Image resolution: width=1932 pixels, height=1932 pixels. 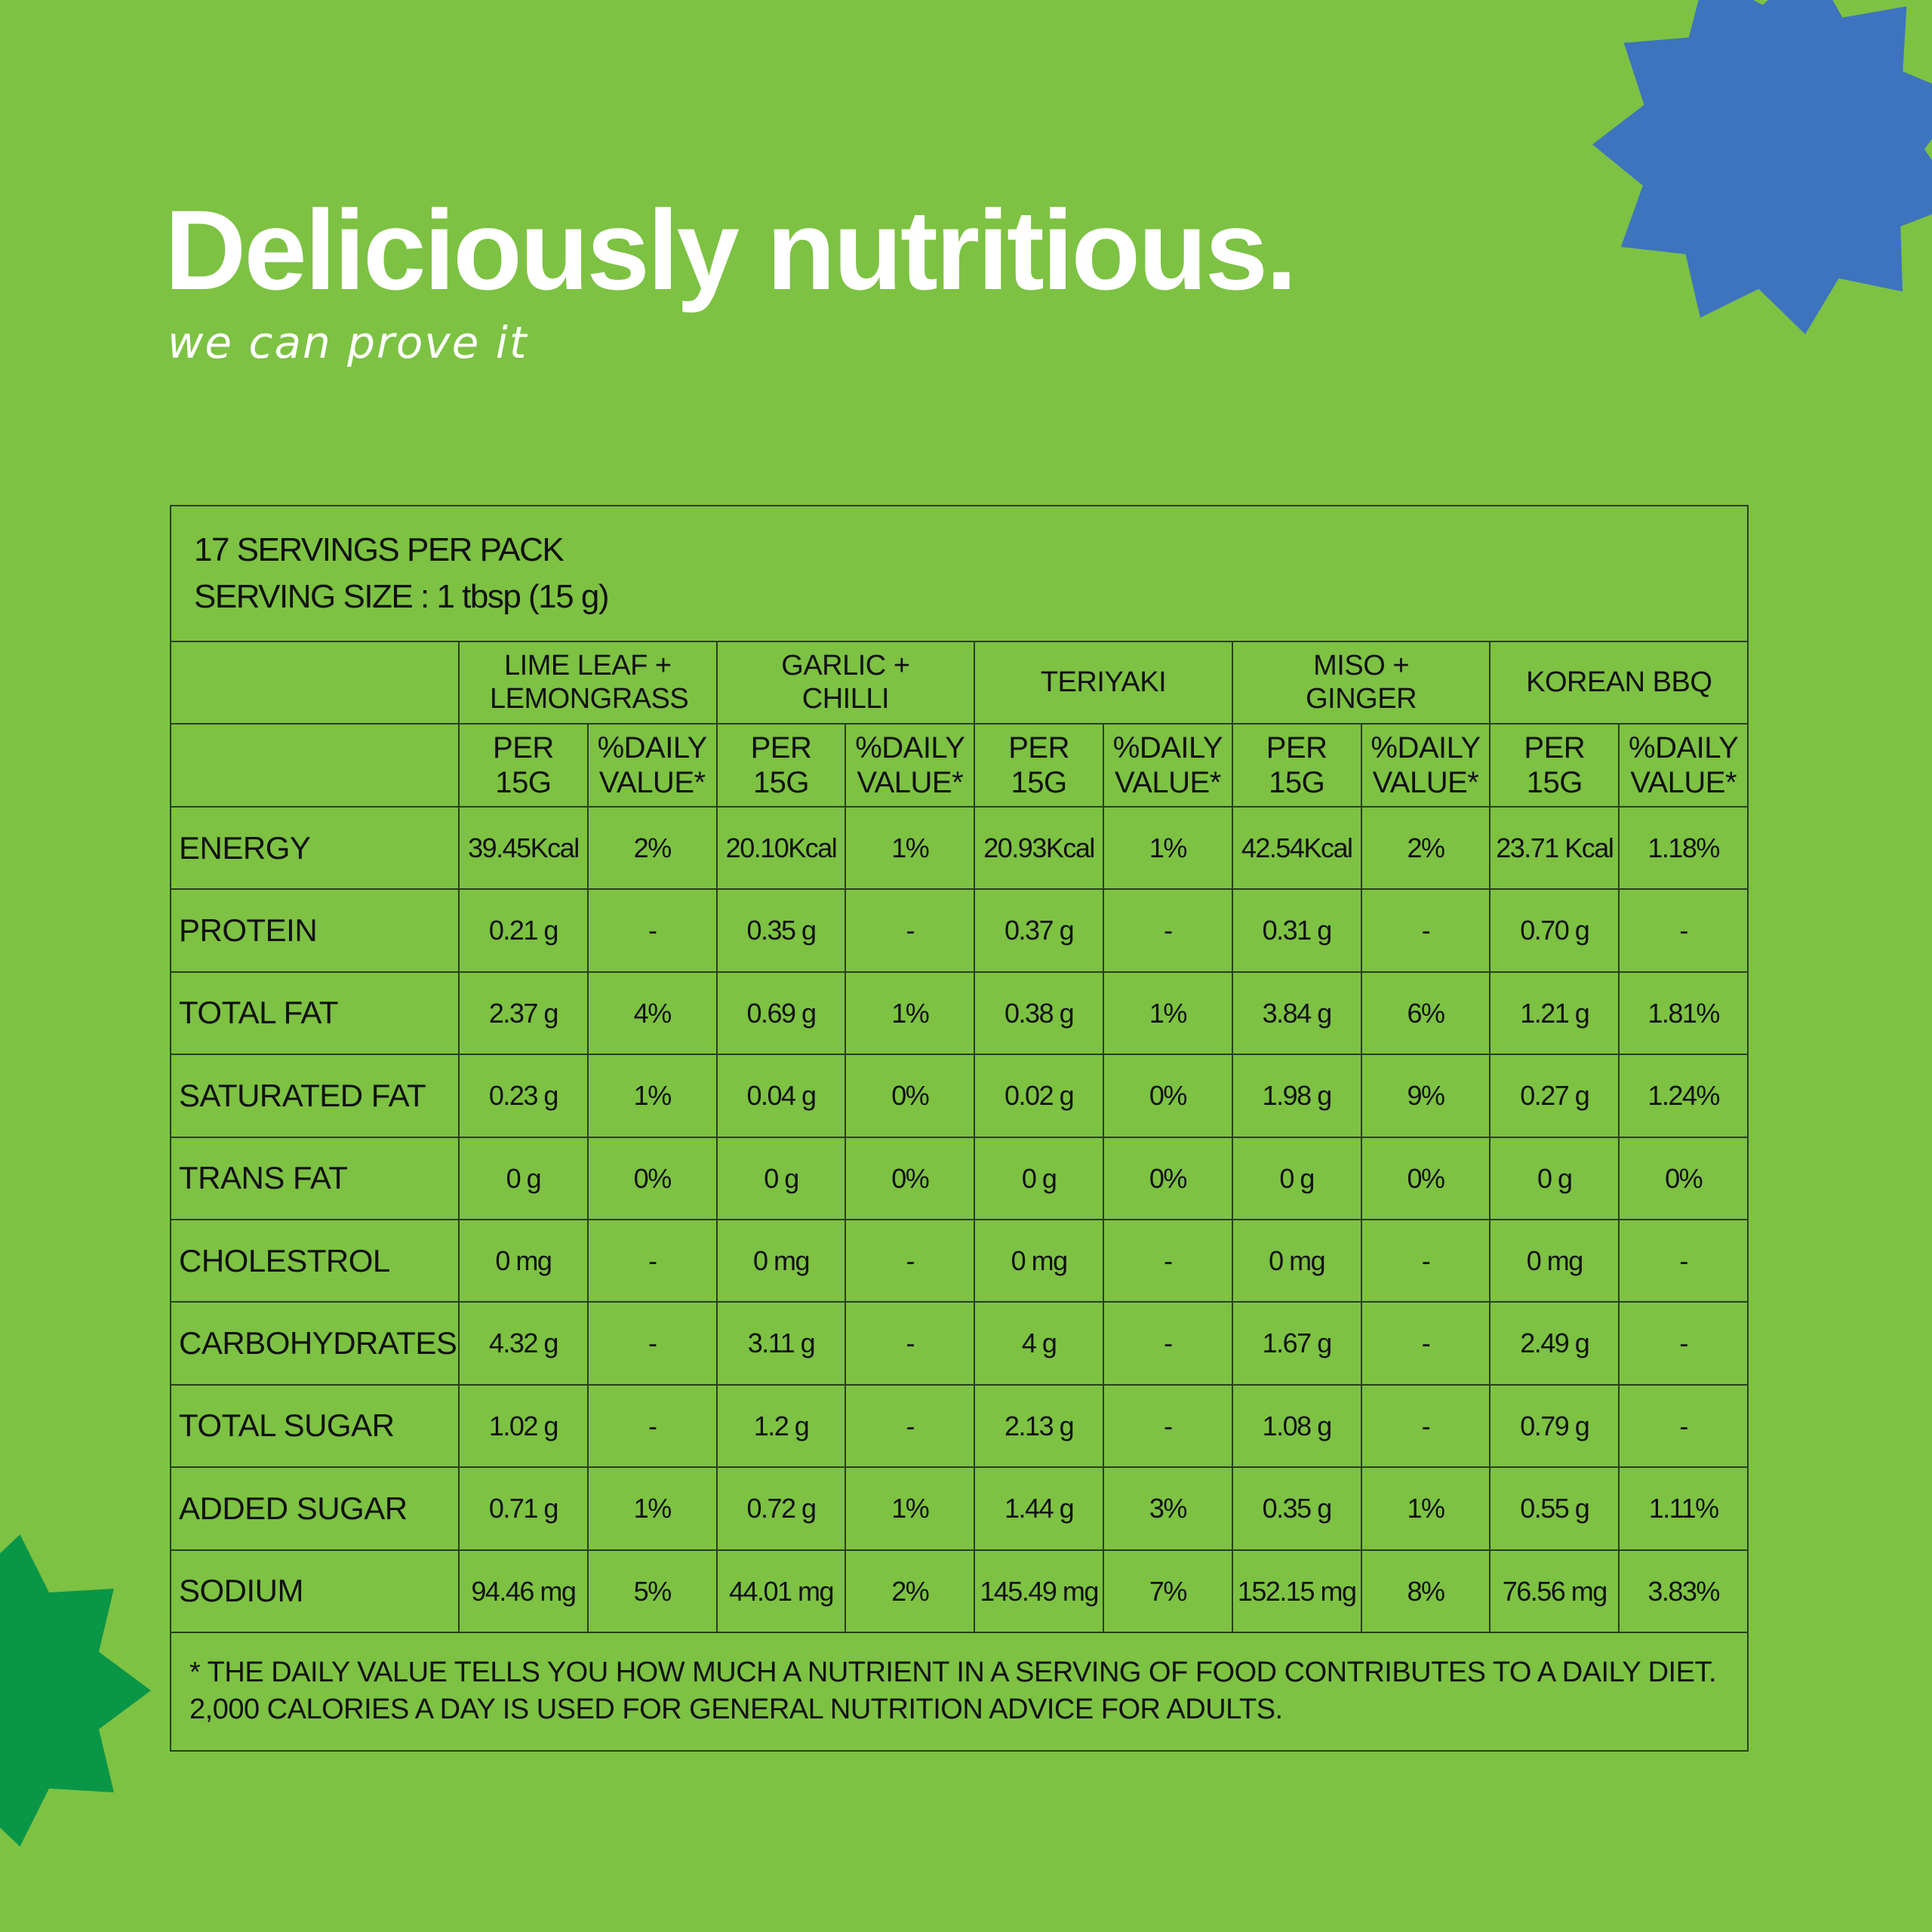 I want to click on nutrient-value: 0.27 g, so click(x=1554, y=1096).